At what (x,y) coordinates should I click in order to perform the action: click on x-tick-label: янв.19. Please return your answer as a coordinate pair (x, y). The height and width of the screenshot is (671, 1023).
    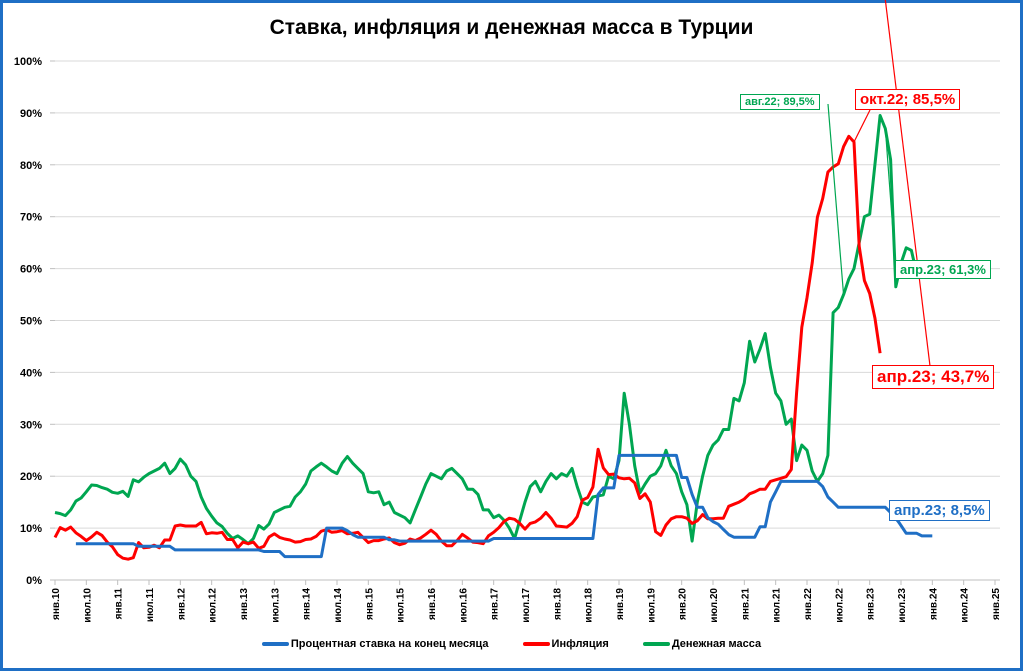
    Looking at the image, I should click on (620, 604).